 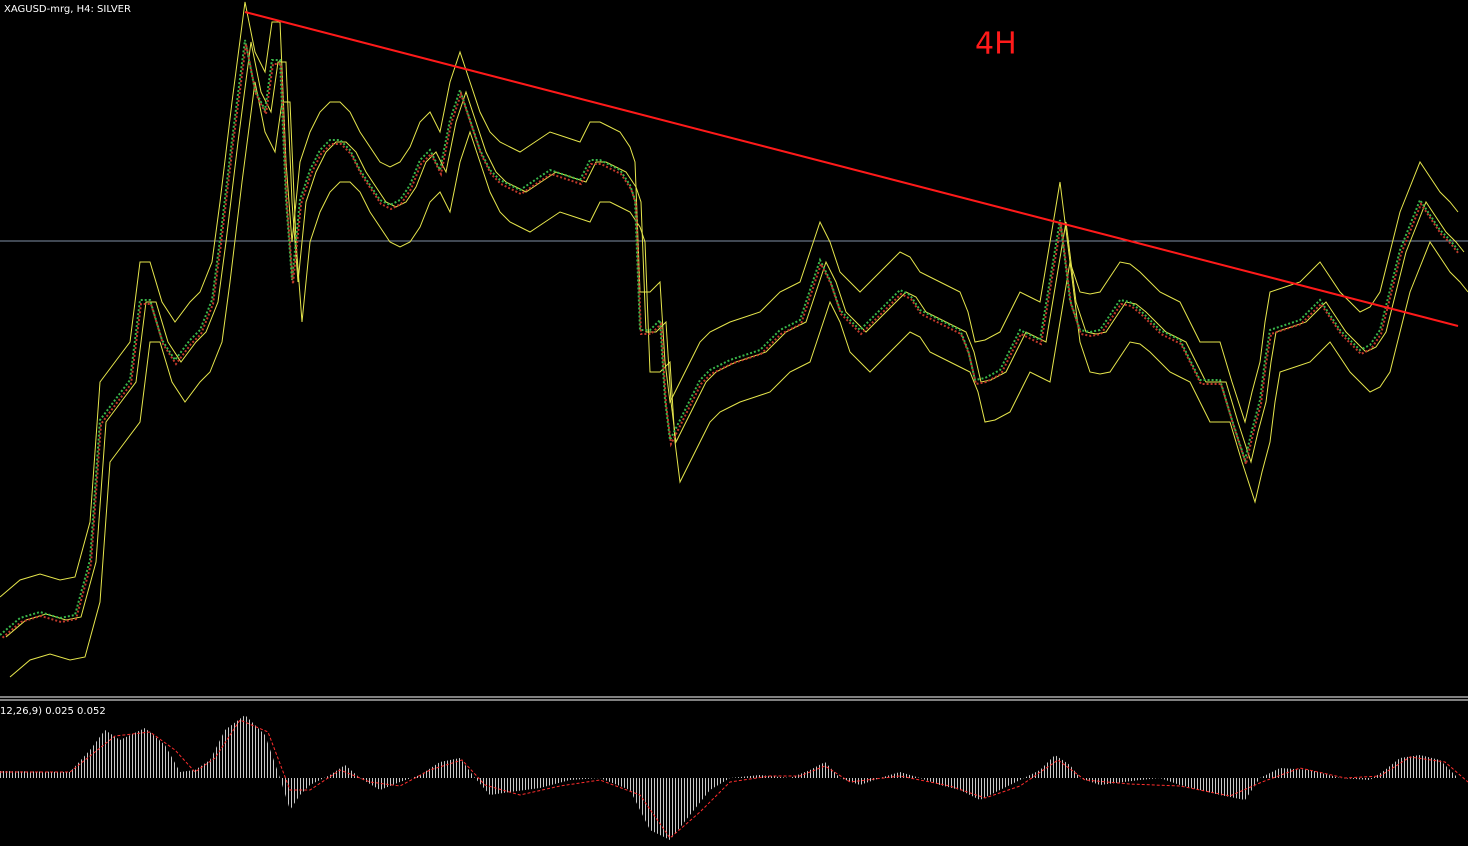 I want to click on timeframe-annotation: 4H, so click(x=996, y=44).